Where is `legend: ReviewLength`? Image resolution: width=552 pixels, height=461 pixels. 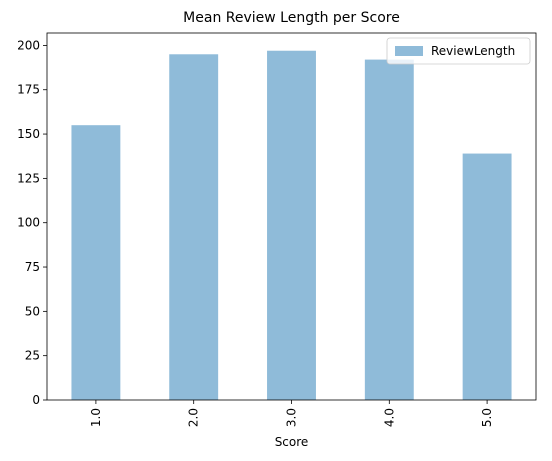
legend: ReviewLength is located at coordinates (458, 51).